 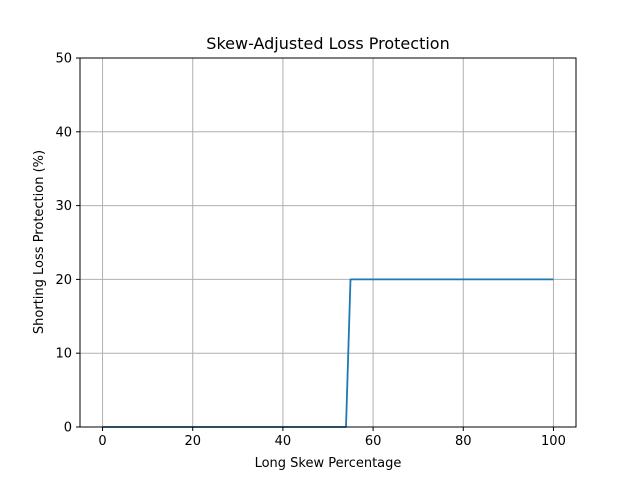 What do you see at coordinates (63, 280) in the screenshot?
I see `y-tick-label: 20` at bounding box center [63, 280].